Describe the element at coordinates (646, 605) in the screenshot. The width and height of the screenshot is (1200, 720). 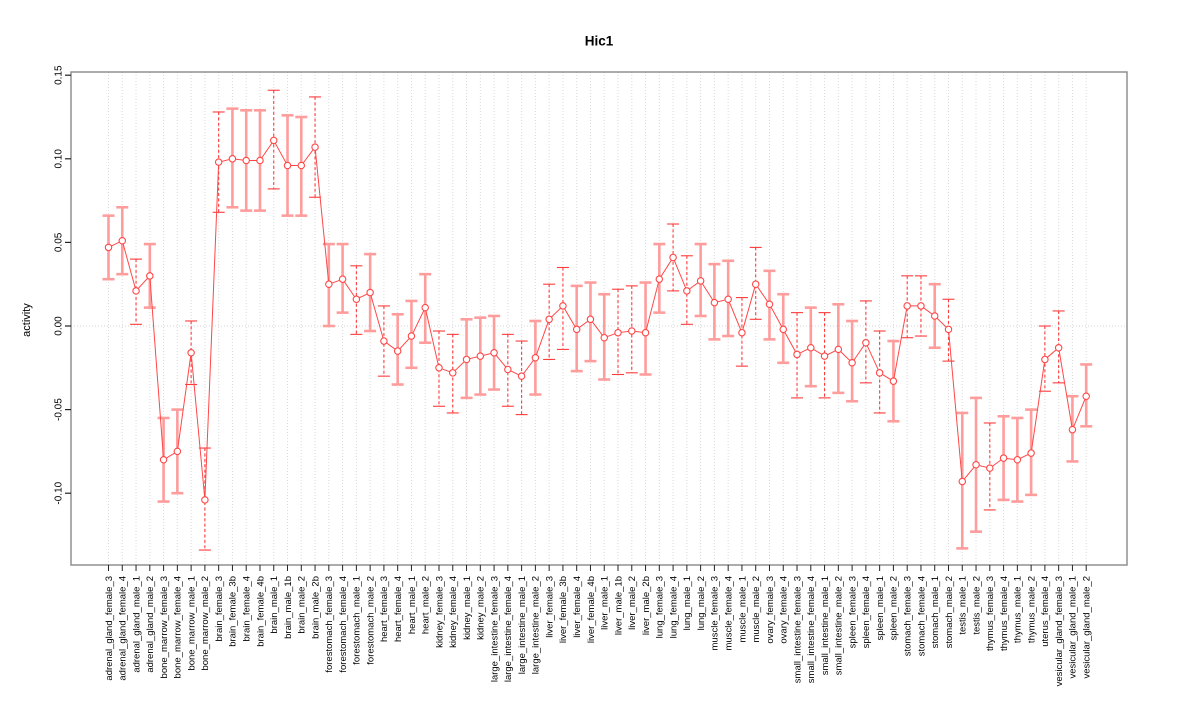
I see `x-tick-label: liver_male_2b` at that location.